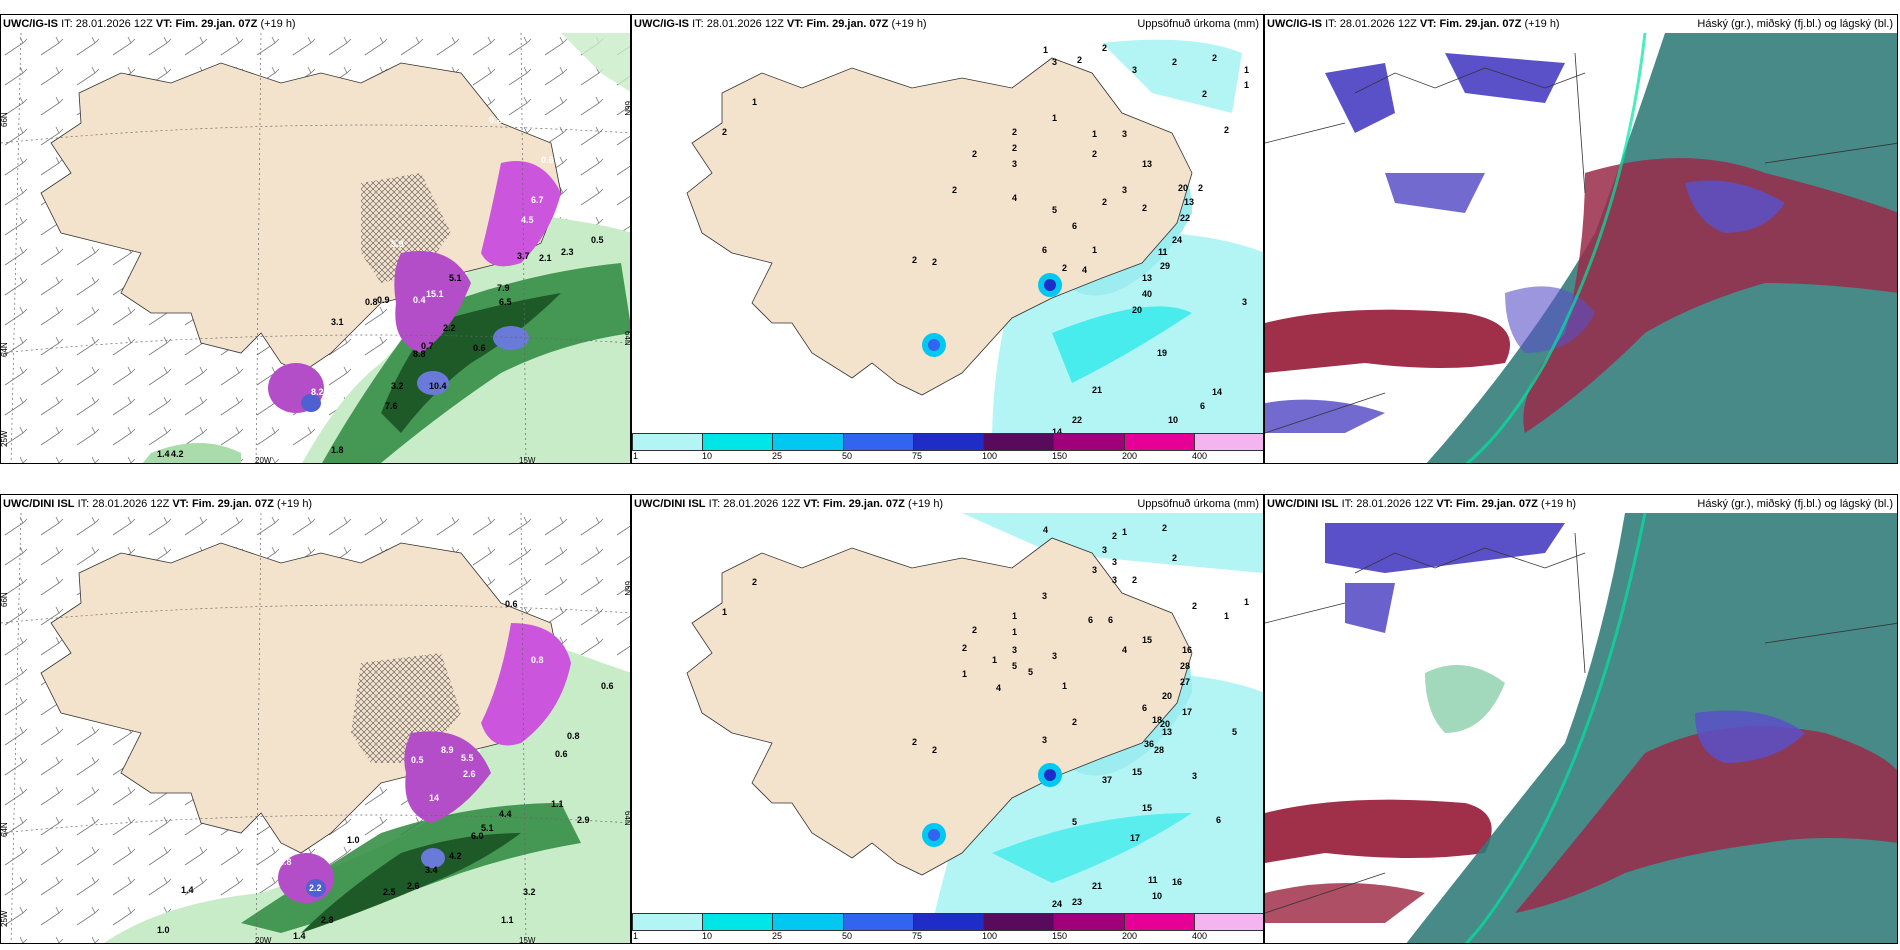 This screenshot has height=950, width=1900. What do you see at coordinates (1157, 720) in the screenshot?
I see `precip-value: 18` at bounding box center [1157, 720].